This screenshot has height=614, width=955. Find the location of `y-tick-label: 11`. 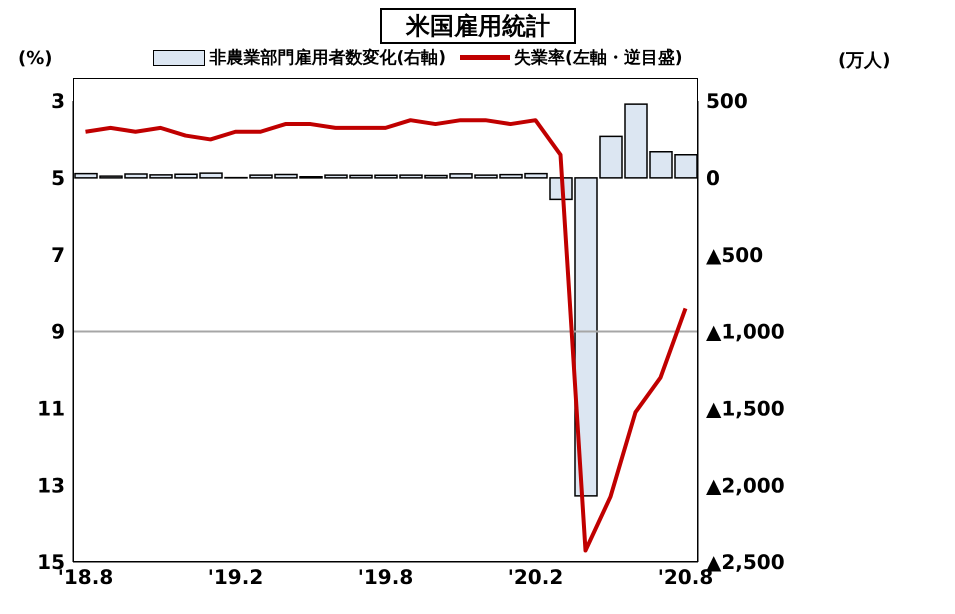

y-tick-label: 11 is located at coordinates (51, 408).